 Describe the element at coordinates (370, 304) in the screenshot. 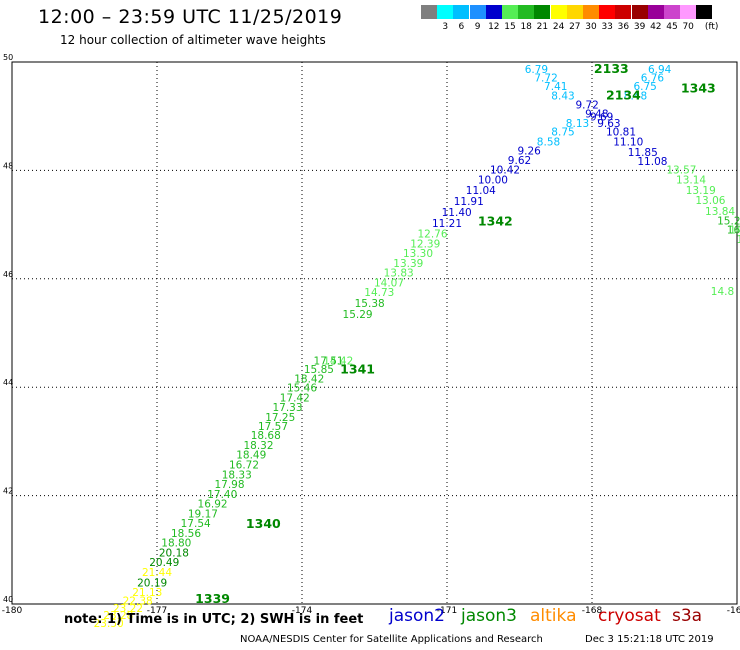

I see `wave-height-value: 15.38` at that location.